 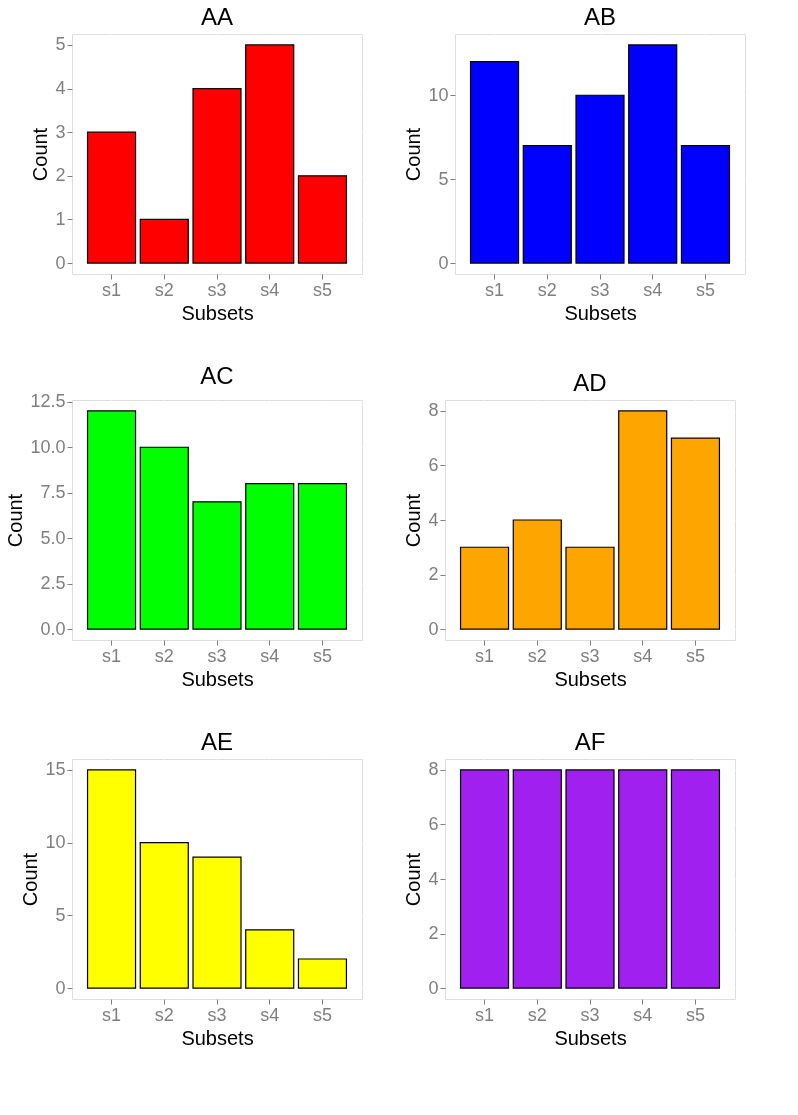 What do you see at coordinates (217, 741) in the screenshot?
I see `chart-title: AE` at bounding box center [217, 741].